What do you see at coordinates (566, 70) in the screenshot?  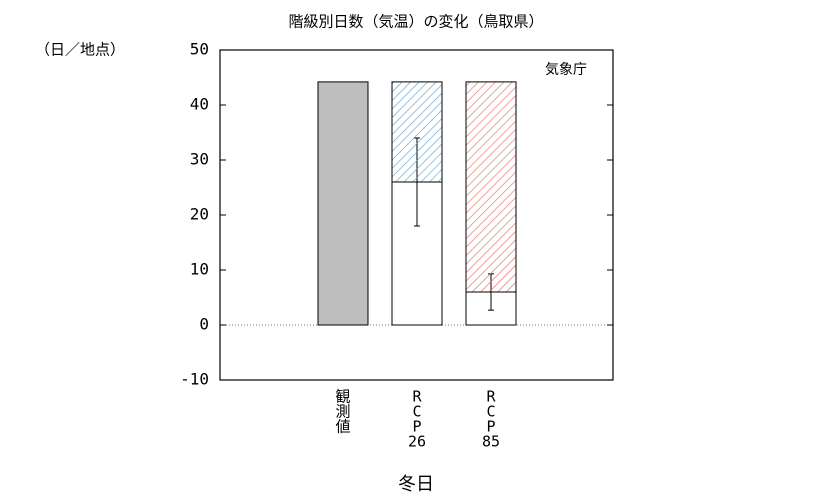 I see `source-label: 気象庁` at bounding box center [566, 70].